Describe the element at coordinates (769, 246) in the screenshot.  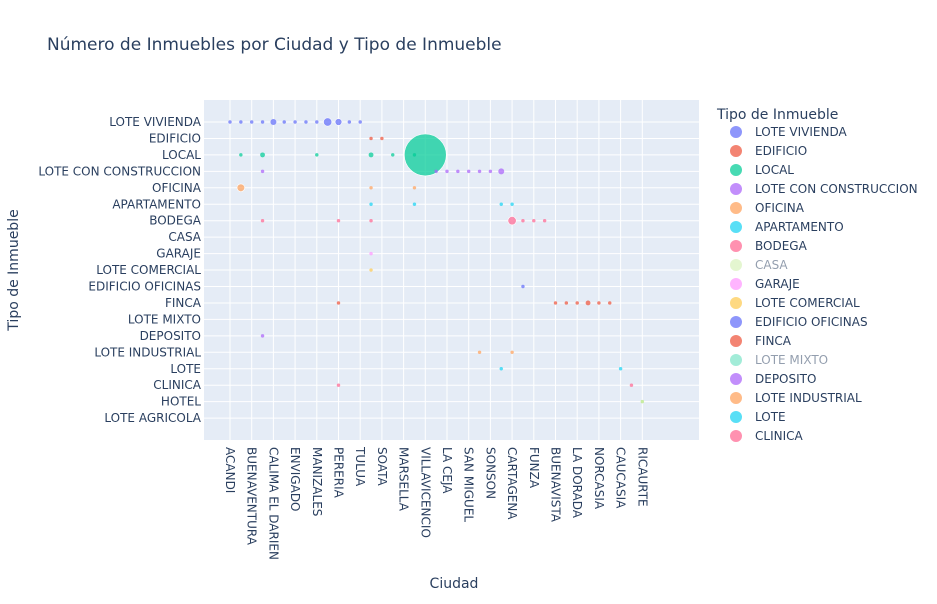
I see `legend-item: BODEGA` at that location.